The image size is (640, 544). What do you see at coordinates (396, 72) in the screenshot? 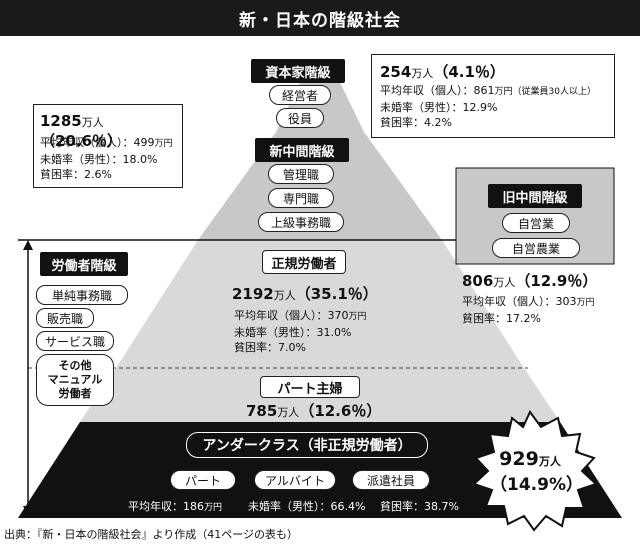
I see `capitalist-count: 254` at bounding box center [396, 72].